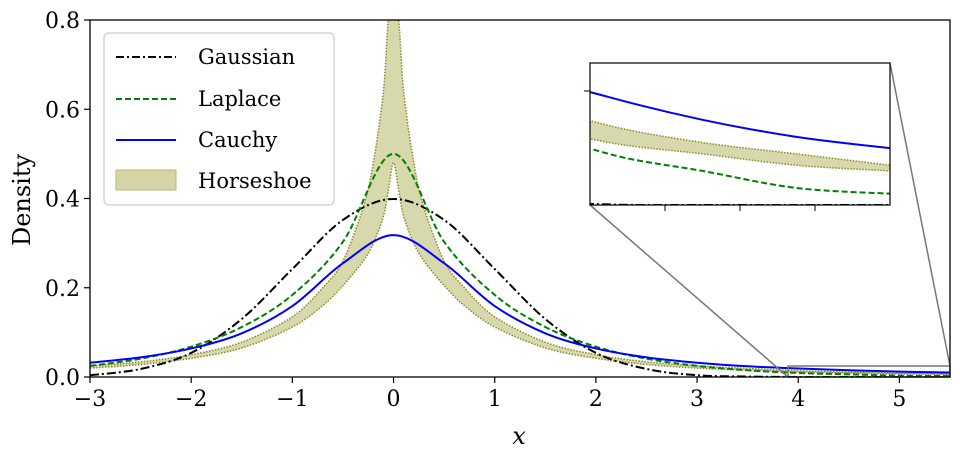 The height and width of the screenshot is (456, 960). I want to click on inset-ticks, so click(700, 150).